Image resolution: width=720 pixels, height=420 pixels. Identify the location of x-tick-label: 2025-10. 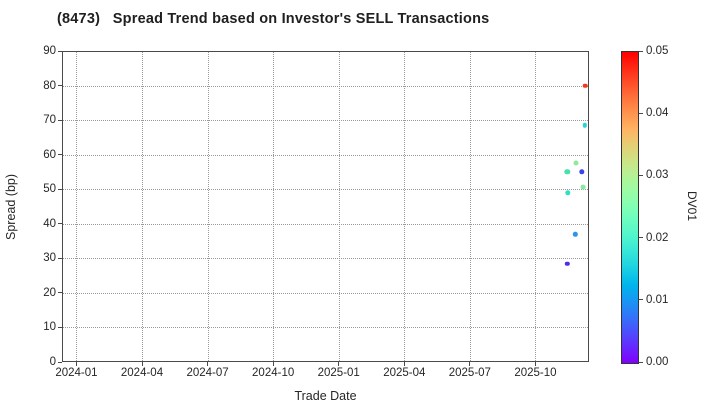
(535, 373).